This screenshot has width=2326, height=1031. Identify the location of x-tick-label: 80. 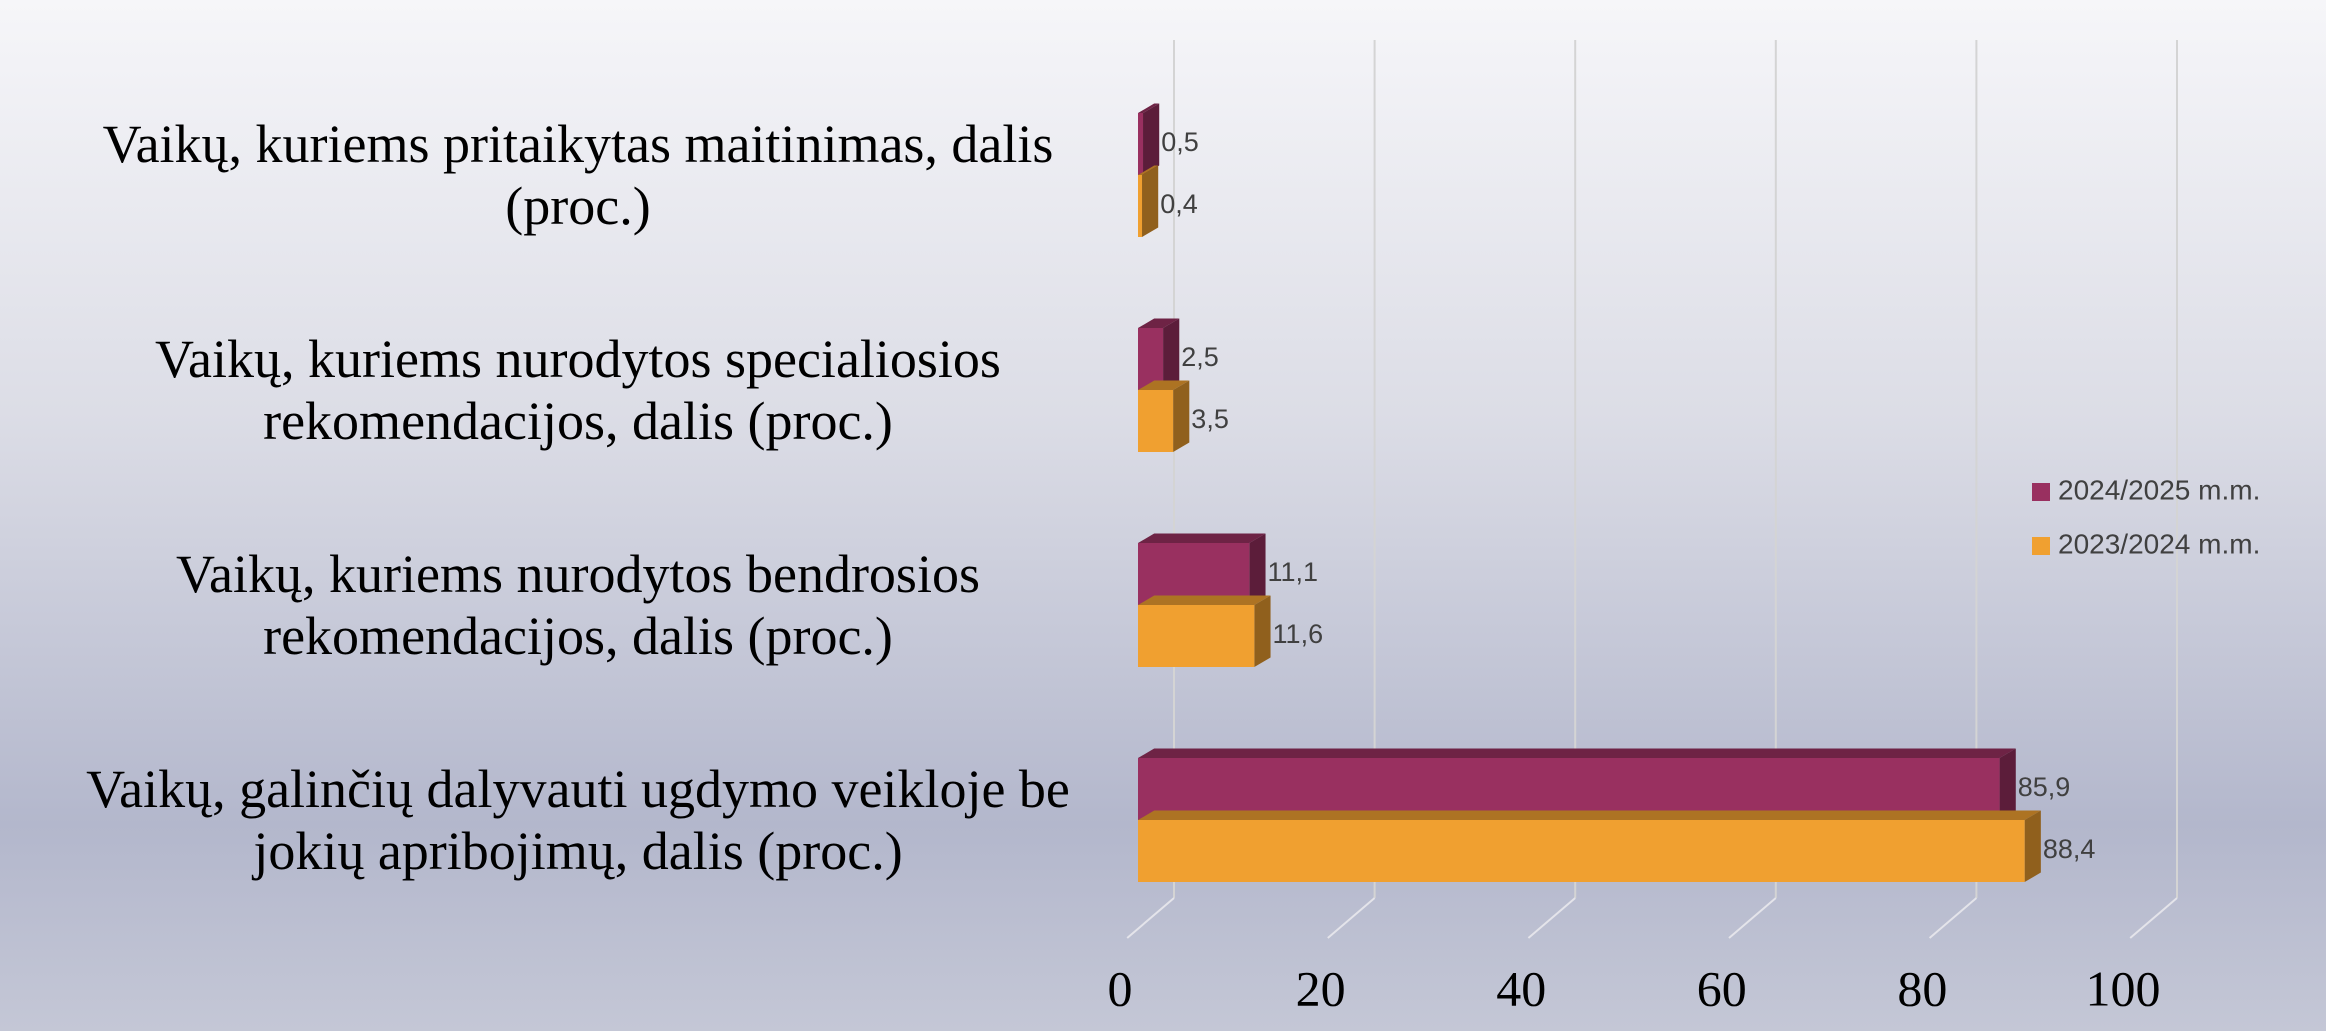
(1922, 988).